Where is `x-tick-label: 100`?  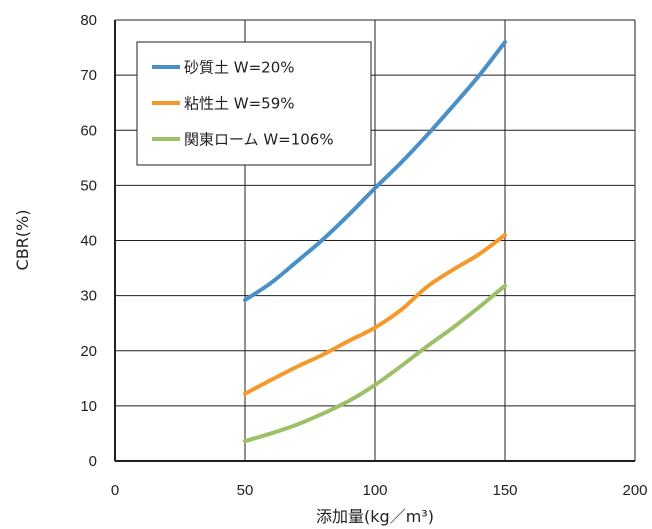
x-tick-label: 100 is located at coordinates (374, 490).